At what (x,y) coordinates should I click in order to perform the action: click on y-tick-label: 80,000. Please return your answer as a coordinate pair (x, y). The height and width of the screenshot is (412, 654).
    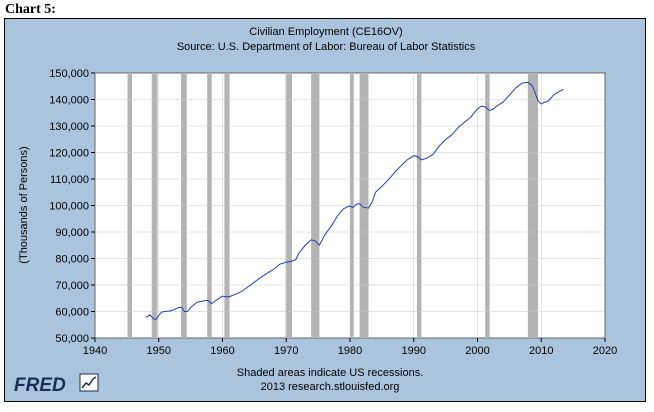
    Looking at the image, I should click on (72, 260).